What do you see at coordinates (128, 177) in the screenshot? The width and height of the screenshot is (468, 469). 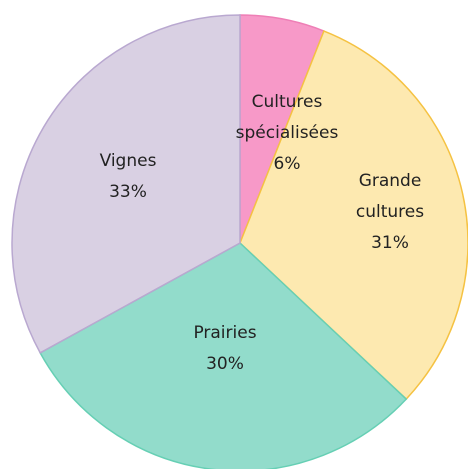 I see `slice-label: Vignes 33%` at bounding box center [128, 177].